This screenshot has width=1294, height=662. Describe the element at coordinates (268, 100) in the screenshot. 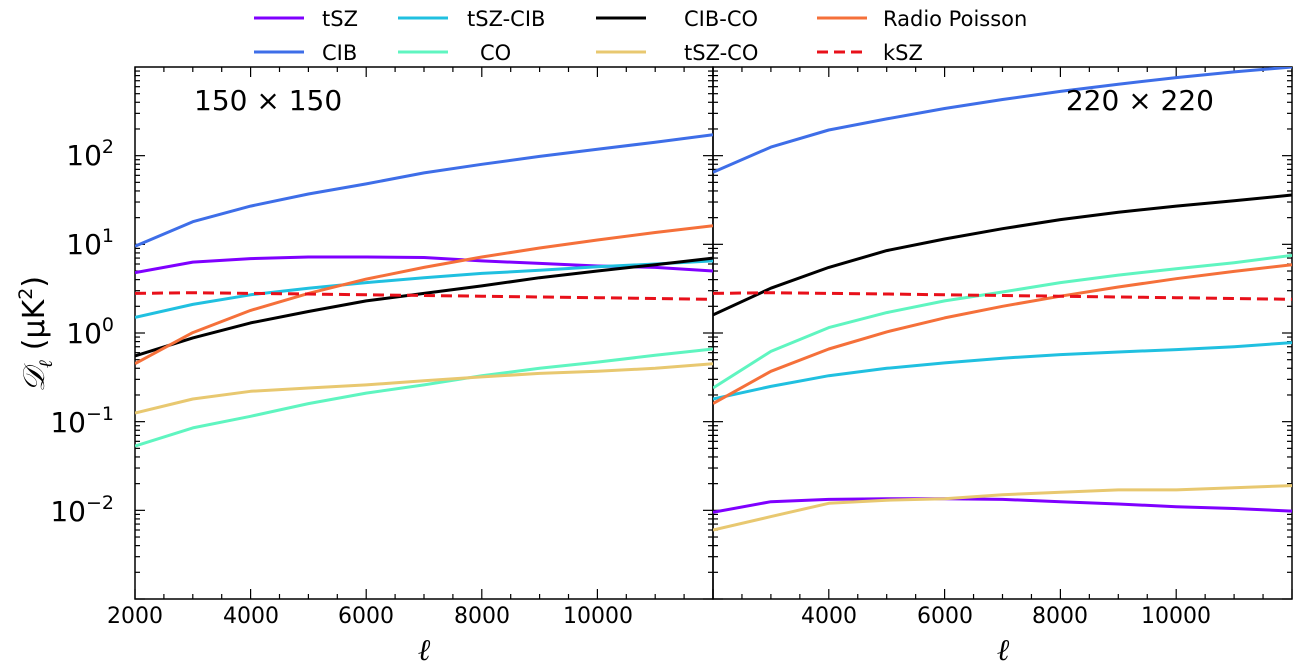

I see `panel-label-left: 150 × 150` at that location.